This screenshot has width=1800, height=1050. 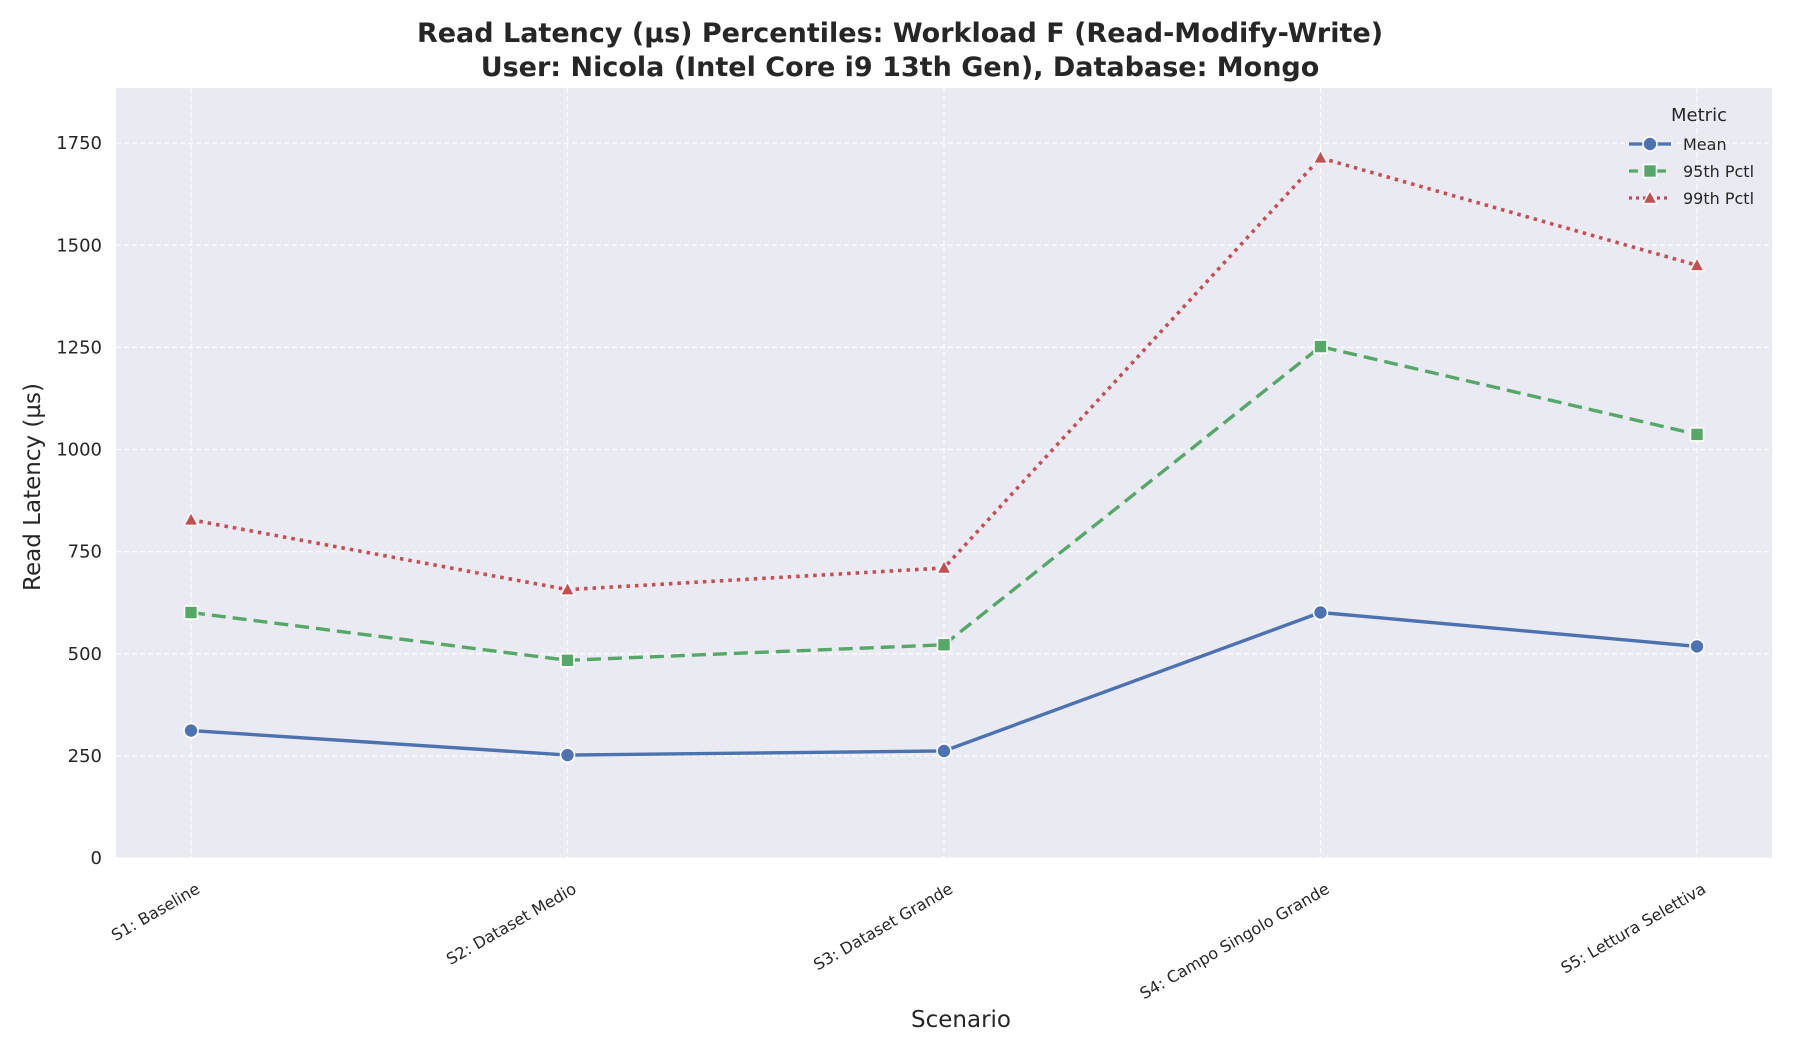 I want to click on y-axis-ticks: 0 250 500 750 1000 1250 1500 1750, so click(x=79, y=501).